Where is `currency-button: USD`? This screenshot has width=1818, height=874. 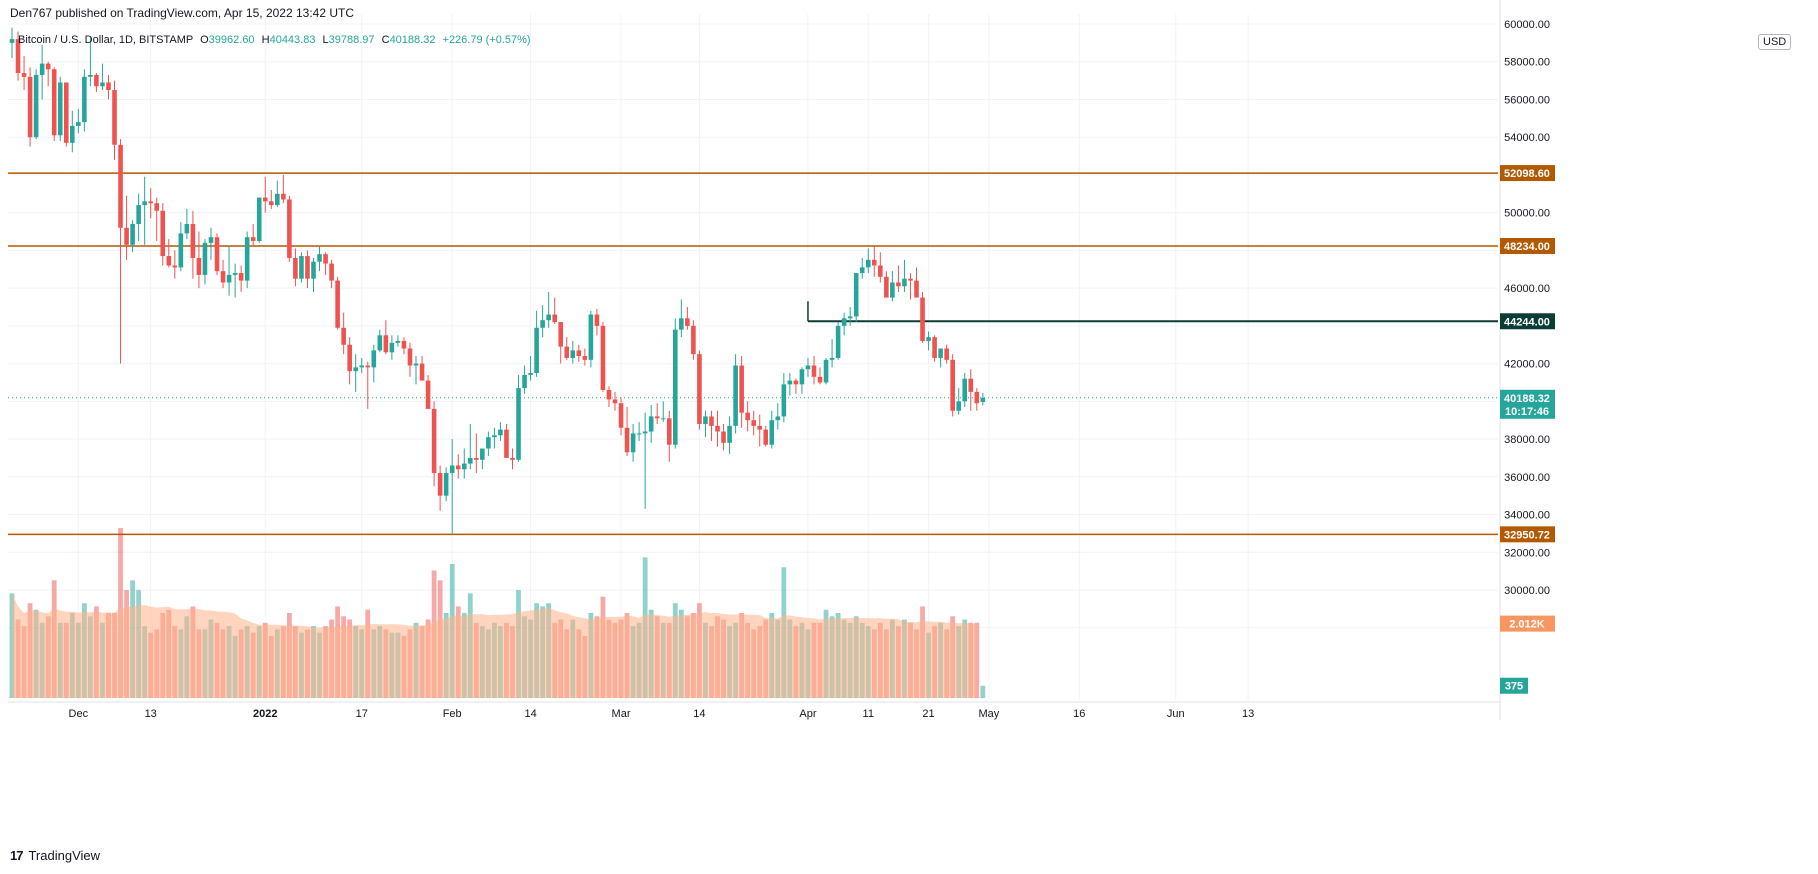 currency-button: USD is located at coordinates (1775, 42).